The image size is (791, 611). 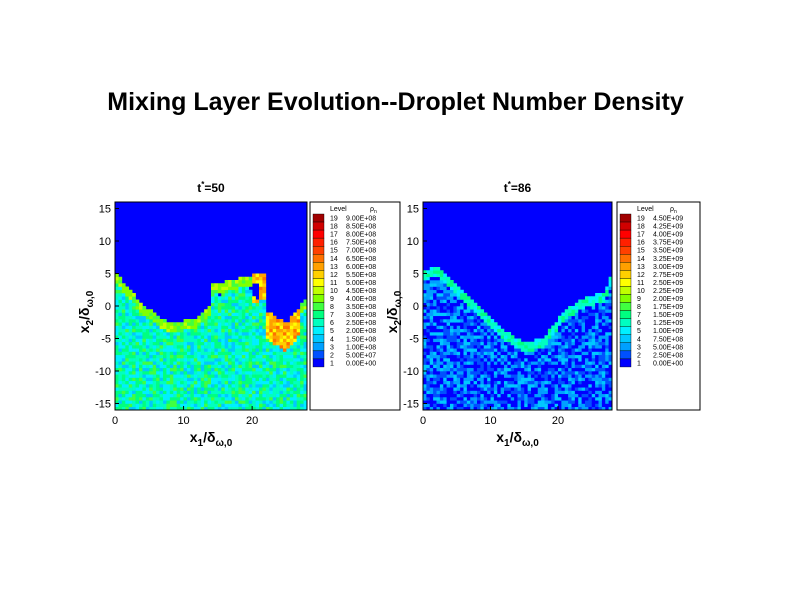 What do you see at coordinates (361, 315) in the screenshot?
I see `legend-value-label: 3.00E+08` at bounding box center [361, 315].